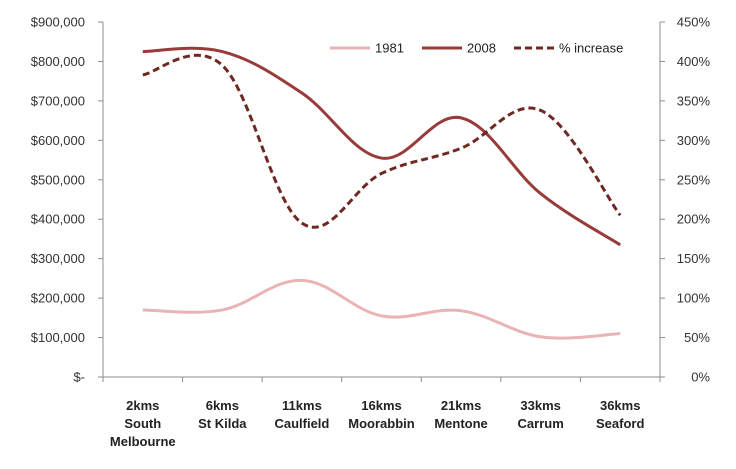  Describe the element at coordinates (591, 48) in the screenshot. I see `legend-label: % increase` at that location.